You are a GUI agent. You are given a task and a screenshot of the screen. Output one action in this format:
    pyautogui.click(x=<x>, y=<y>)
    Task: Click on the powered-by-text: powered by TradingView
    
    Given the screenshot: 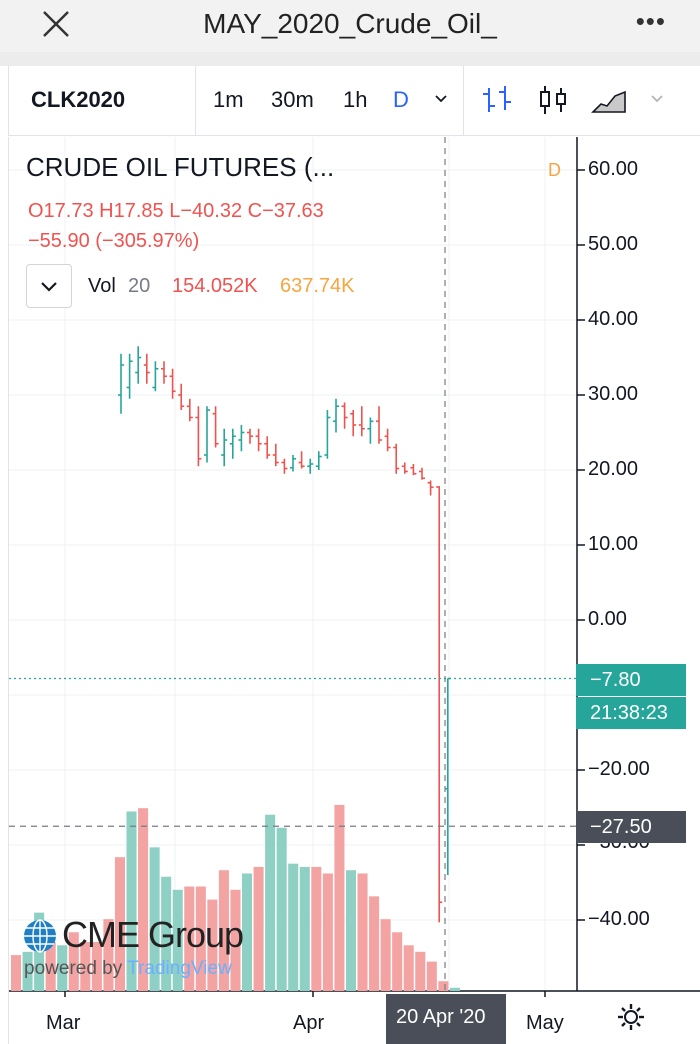 What is the action you would take?
    pyautogui.click(x=128, y=968)
    